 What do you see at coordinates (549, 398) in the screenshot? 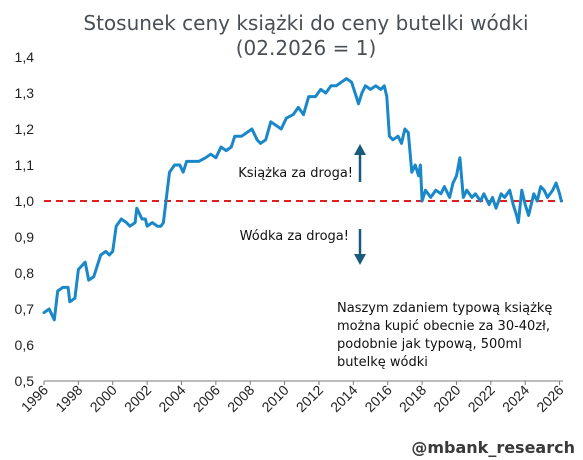
I see `x-tick-label: 2026` at bounding box center [549, 398].